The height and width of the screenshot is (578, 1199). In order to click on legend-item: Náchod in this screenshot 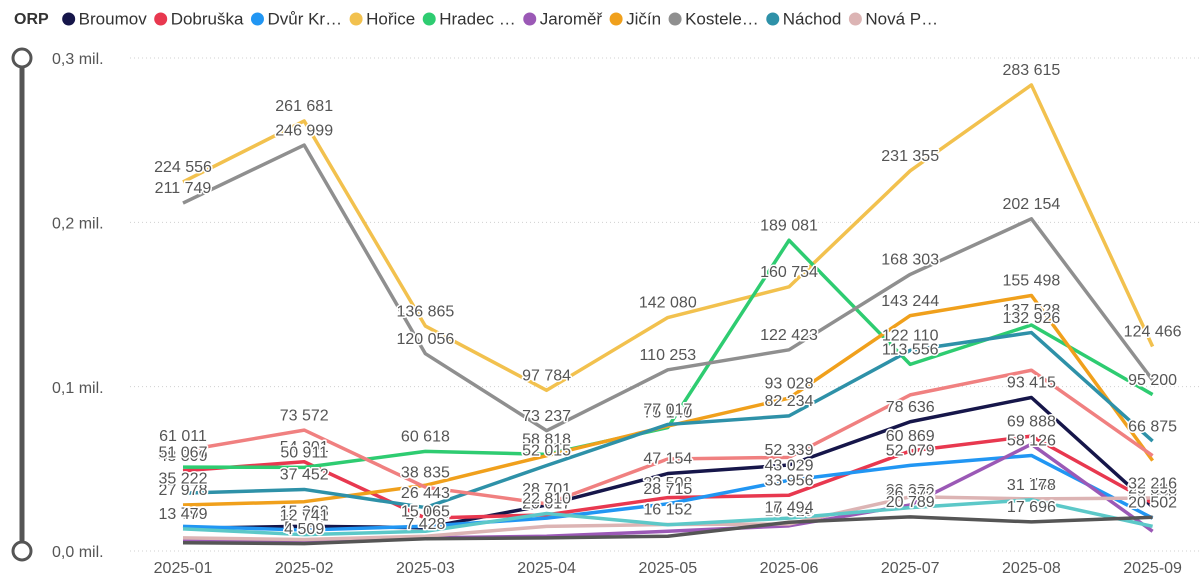, I will do `click(803, 18)`.